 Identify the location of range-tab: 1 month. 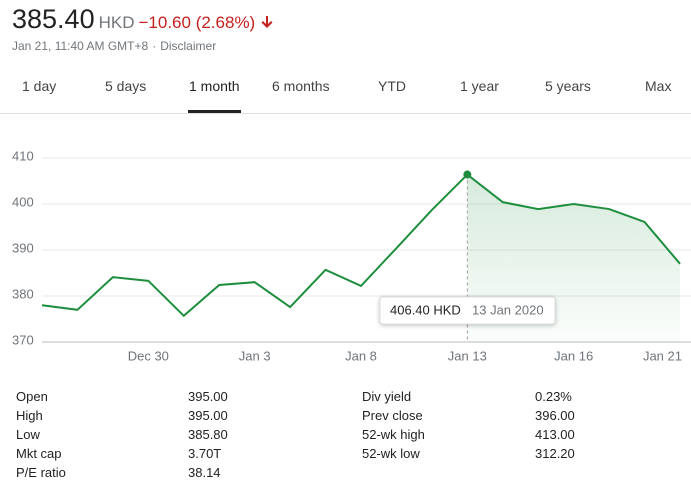
(214, 86).